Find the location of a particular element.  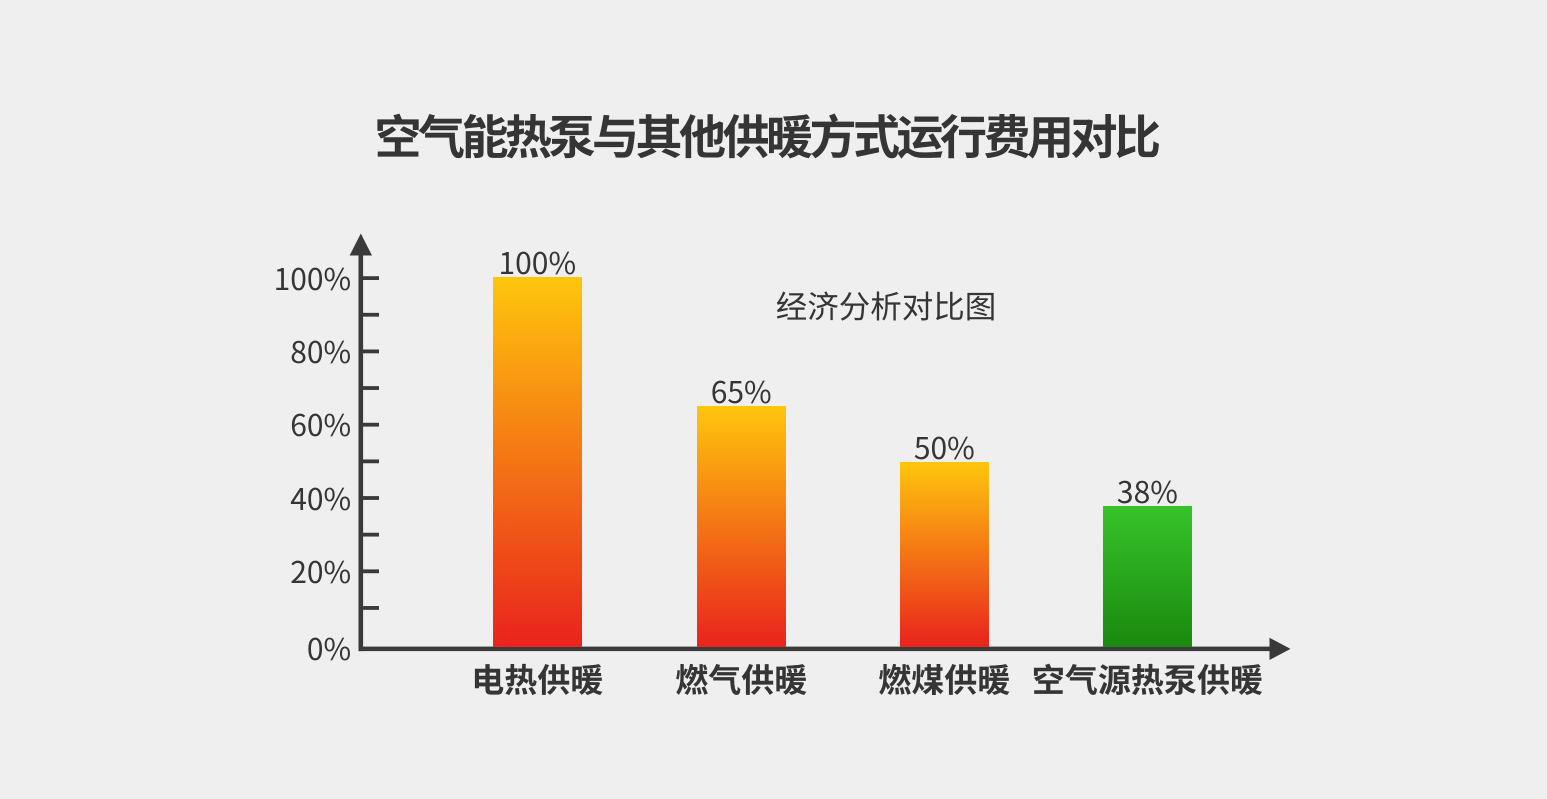

y-tick-label: 100% is located at coordinates (312, 276).